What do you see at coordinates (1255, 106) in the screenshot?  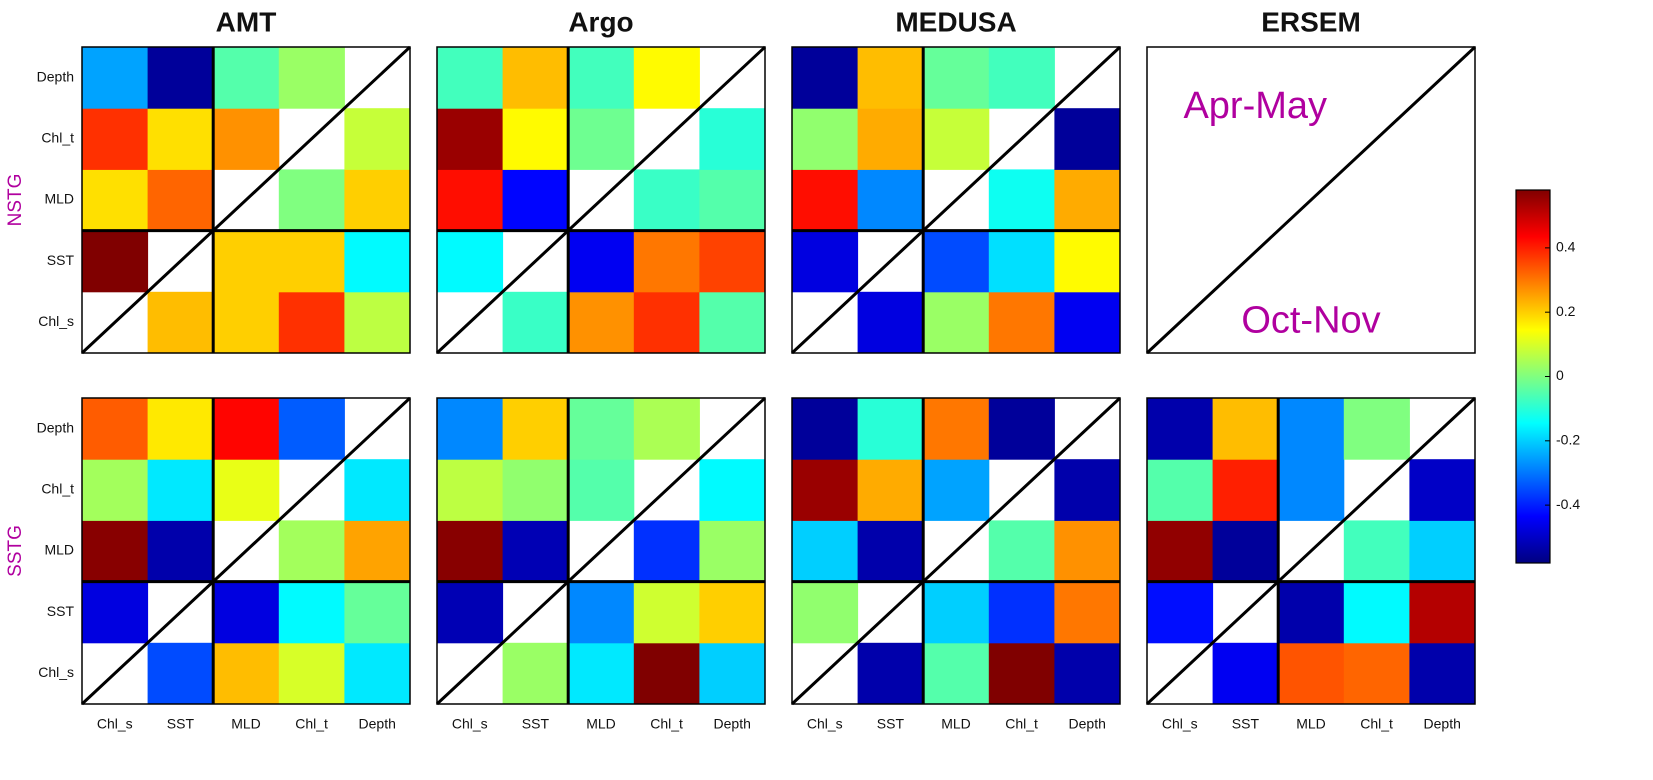 I see `annotation: Apr-May` at bounding box center [1255, 106].